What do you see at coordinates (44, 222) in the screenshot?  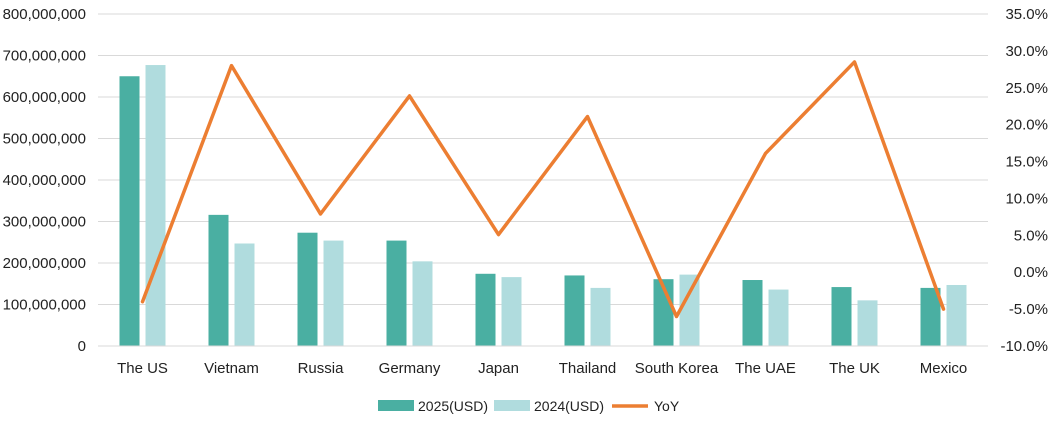 I see `left-axis-tick-label: 300,000,000` at bounding box center [44, 222].